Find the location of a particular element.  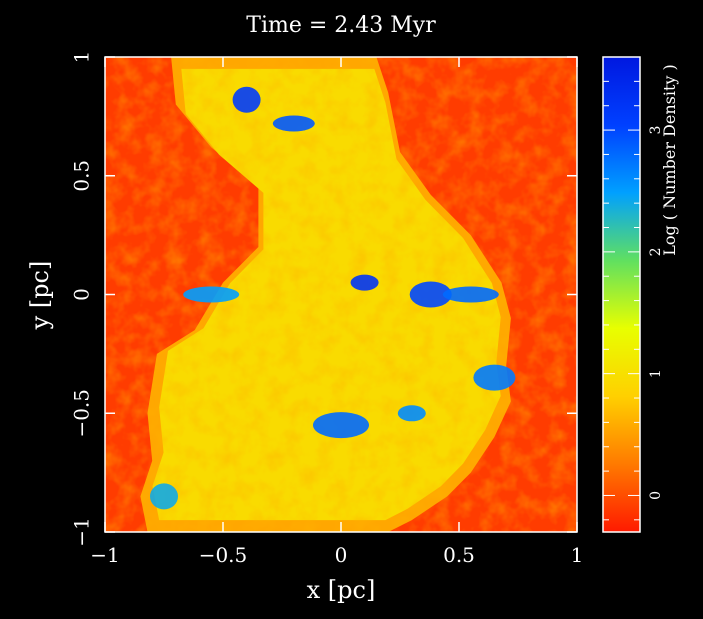

x-tick-label: 0.5 is located at coordinates (459, 555).